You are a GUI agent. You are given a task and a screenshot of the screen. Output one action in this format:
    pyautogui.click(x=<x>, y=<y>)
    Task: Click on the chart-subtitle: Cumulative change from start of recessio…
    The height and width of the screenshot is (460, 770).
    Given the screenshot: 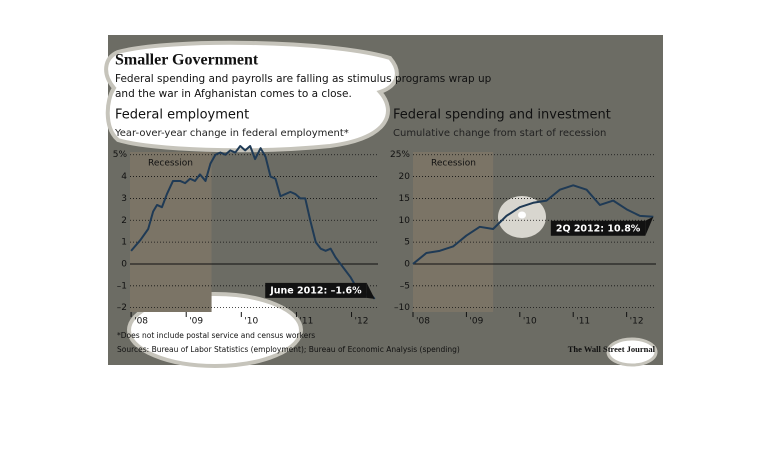 What is the action you would take?
    pyautogui.click(x=499, y=133)
    